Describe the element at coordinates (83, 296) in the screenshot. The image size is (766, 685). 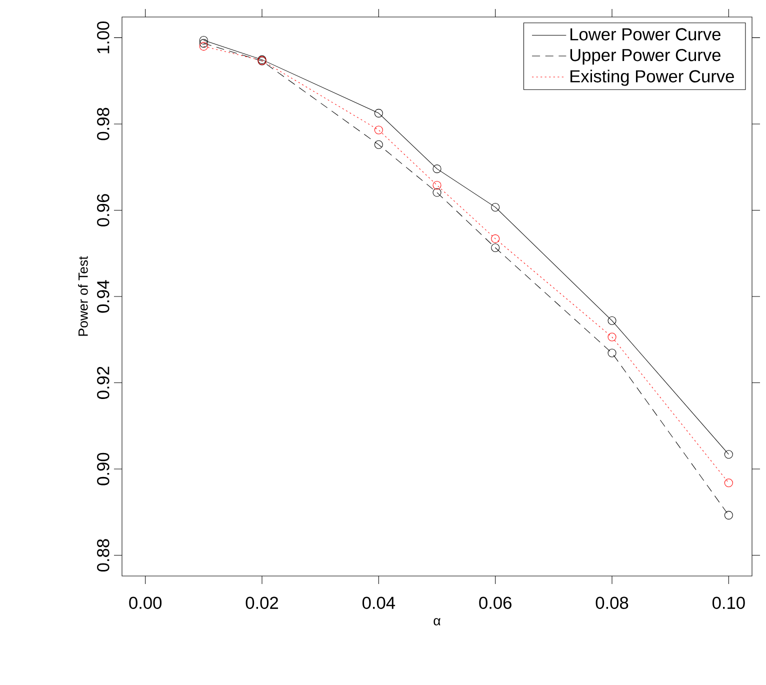
I see `y-axis-title: Power of Test` at that location.